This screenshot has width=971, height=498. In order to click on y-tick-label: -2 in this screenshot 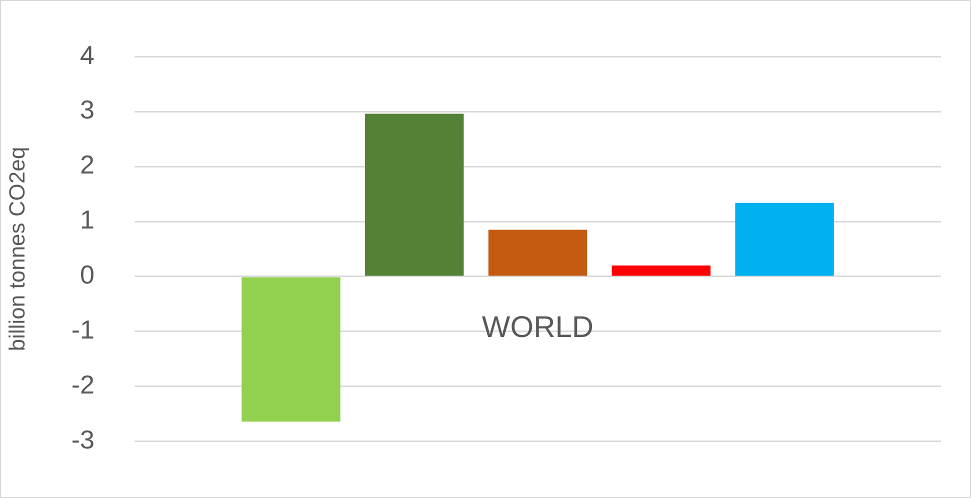, I will do `click(83, 385)`.